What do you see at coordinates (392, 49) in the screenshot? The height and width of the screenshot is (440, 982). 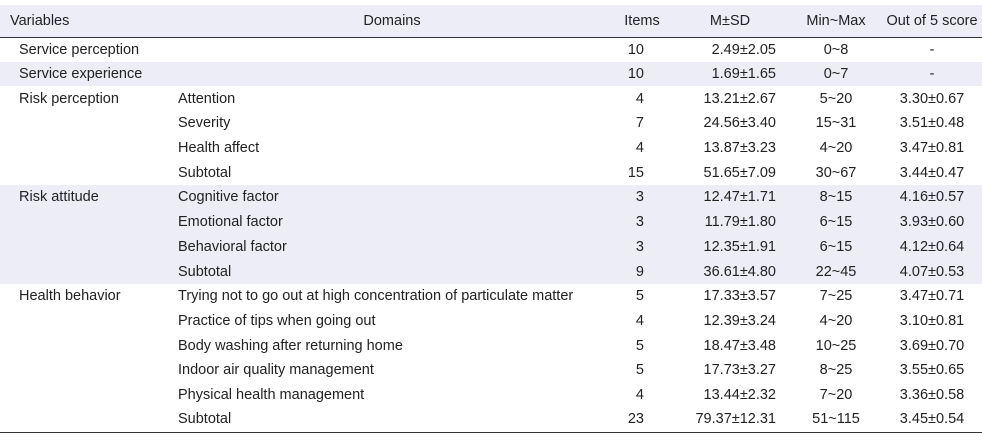 I see `cell-domain` at bounding box center [392, 49].